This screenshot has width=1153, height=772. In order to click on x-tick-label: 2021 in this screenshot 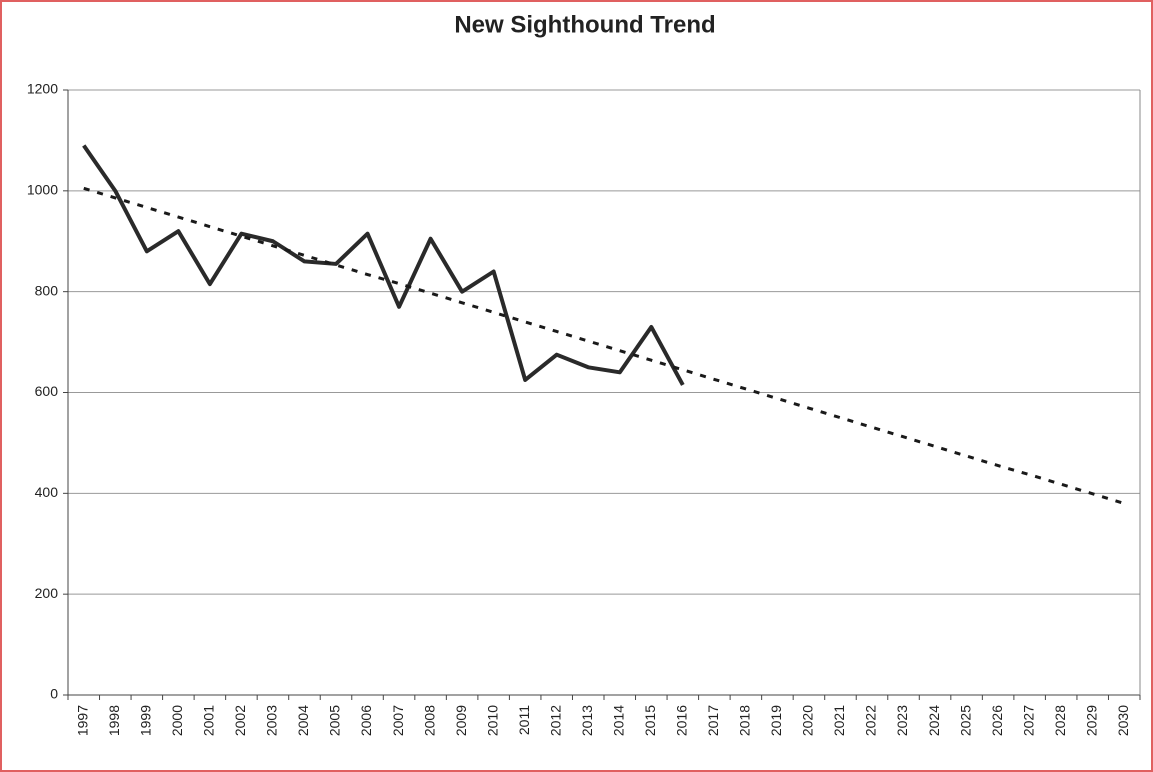, I will do `click(839, 720)`.